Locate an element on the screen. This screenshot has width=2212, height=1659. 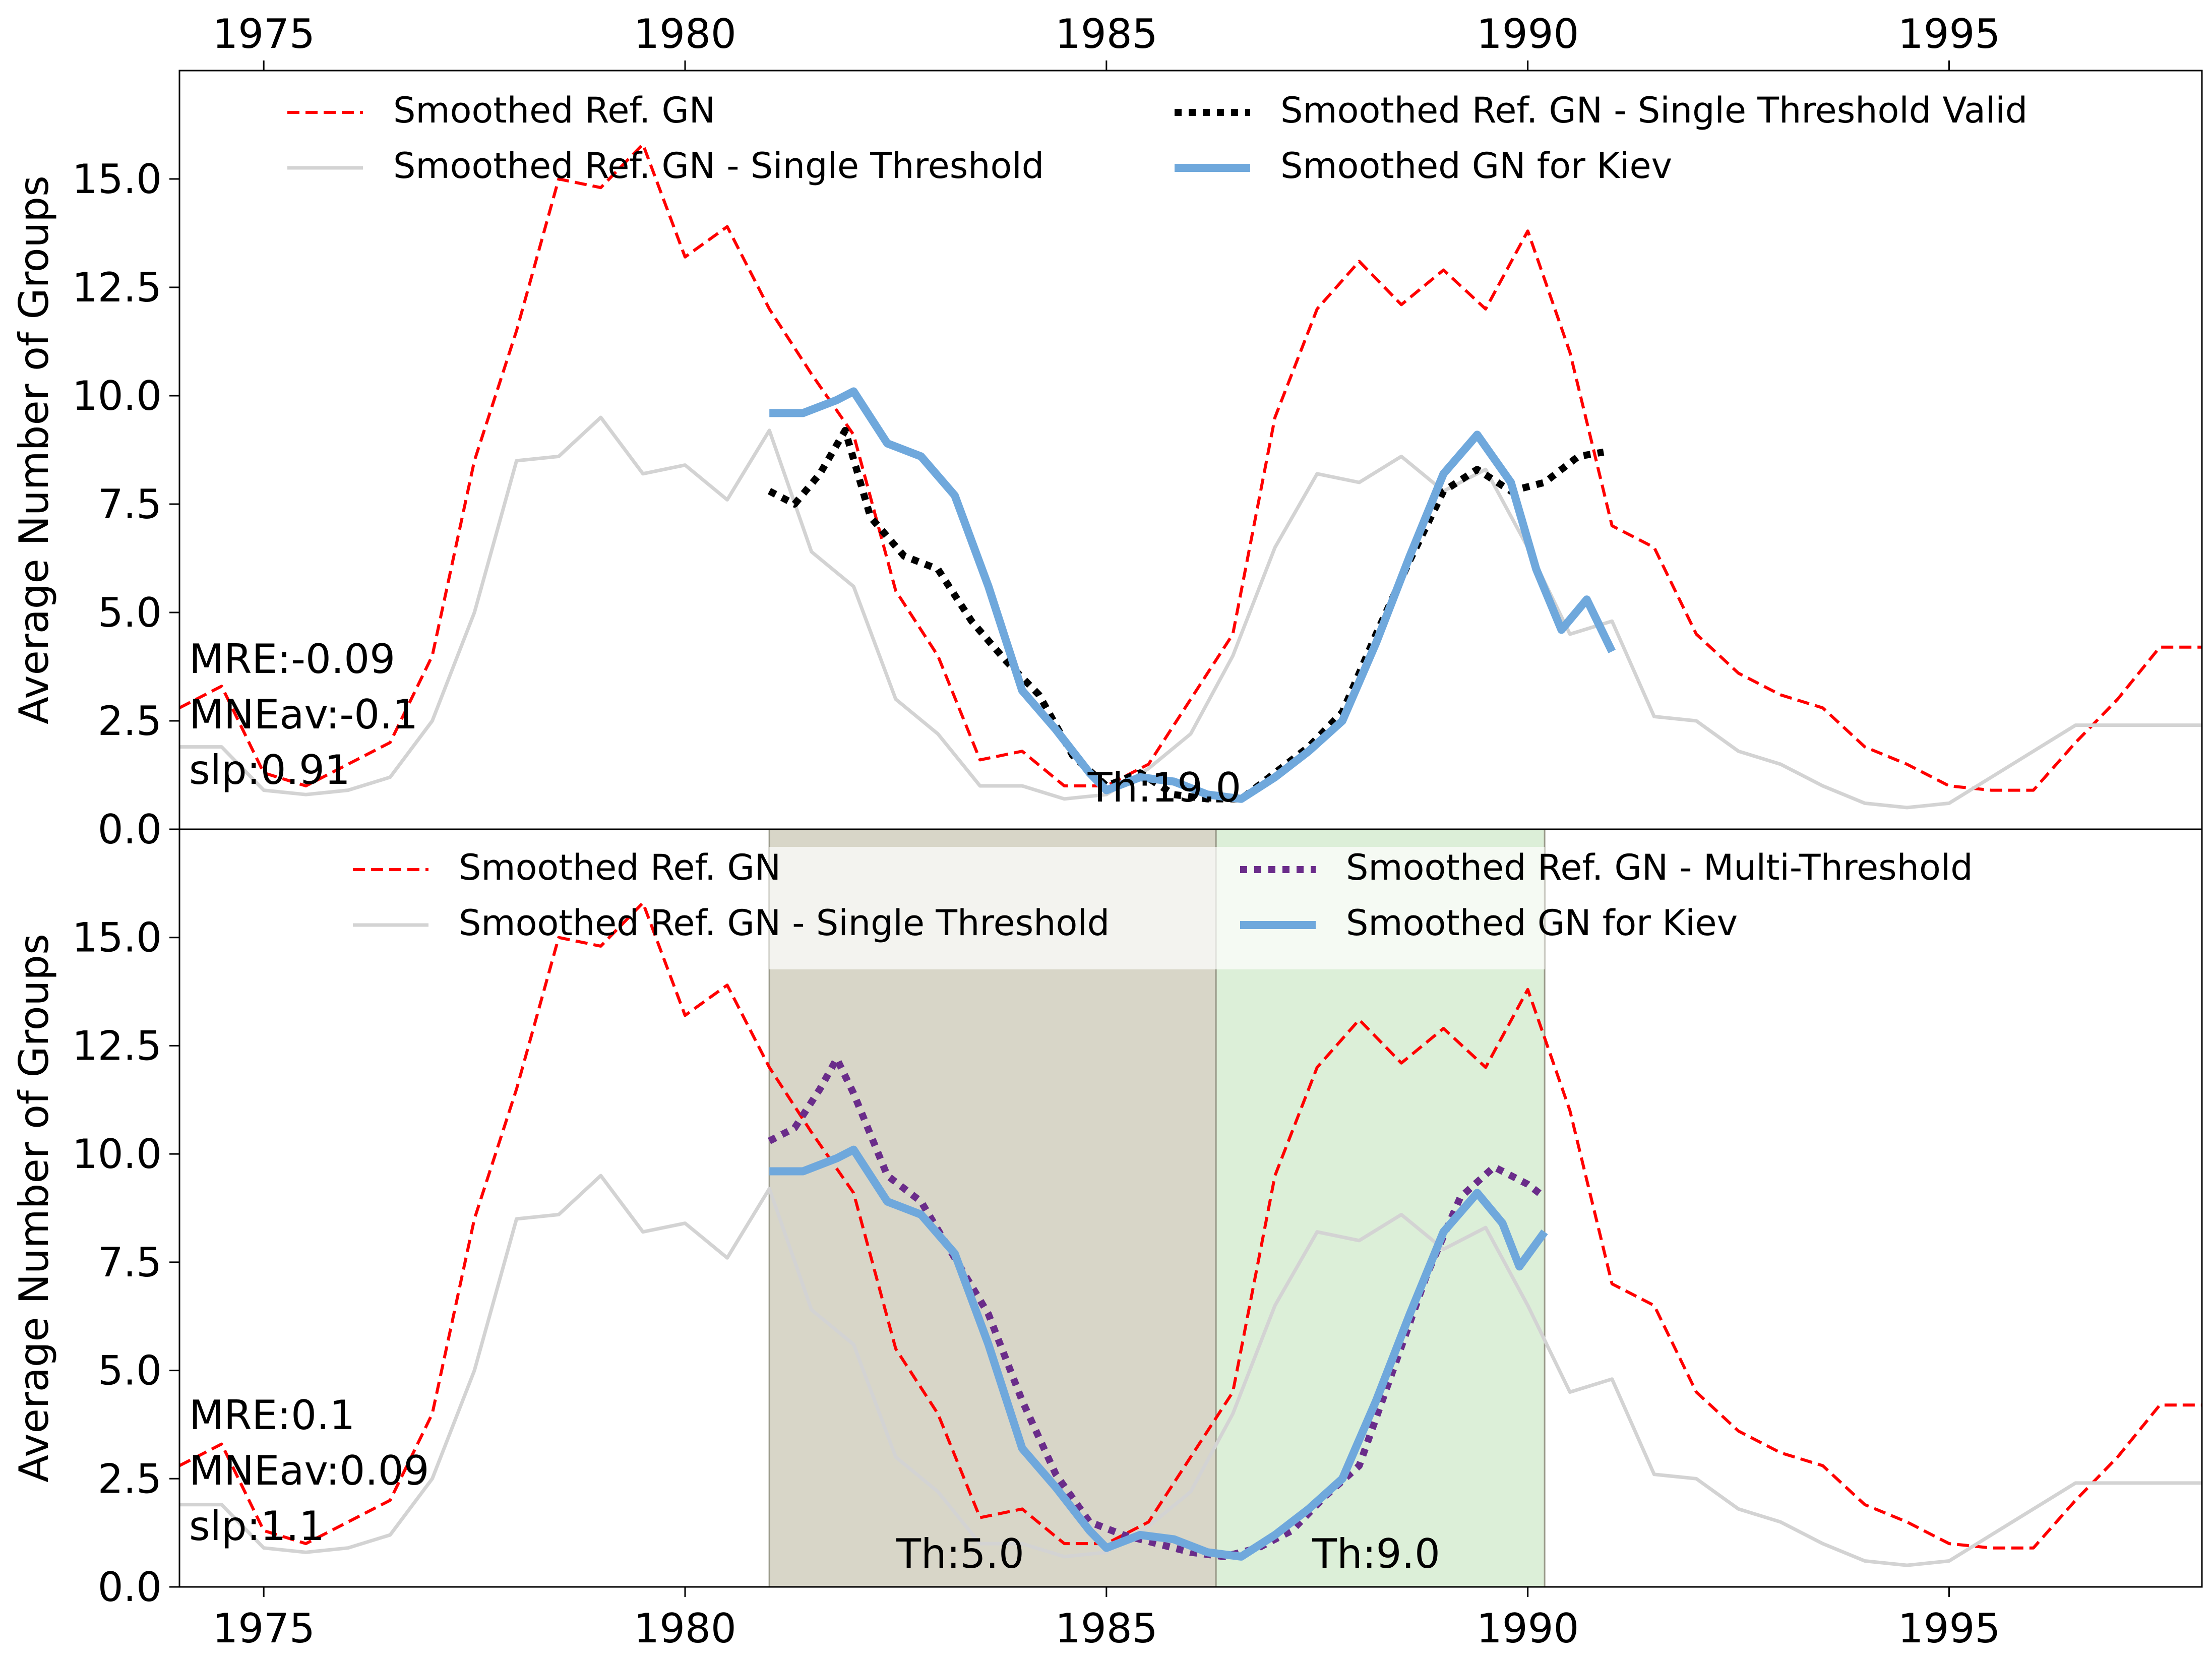
legend-frame is located at coordinates (1157, 908).